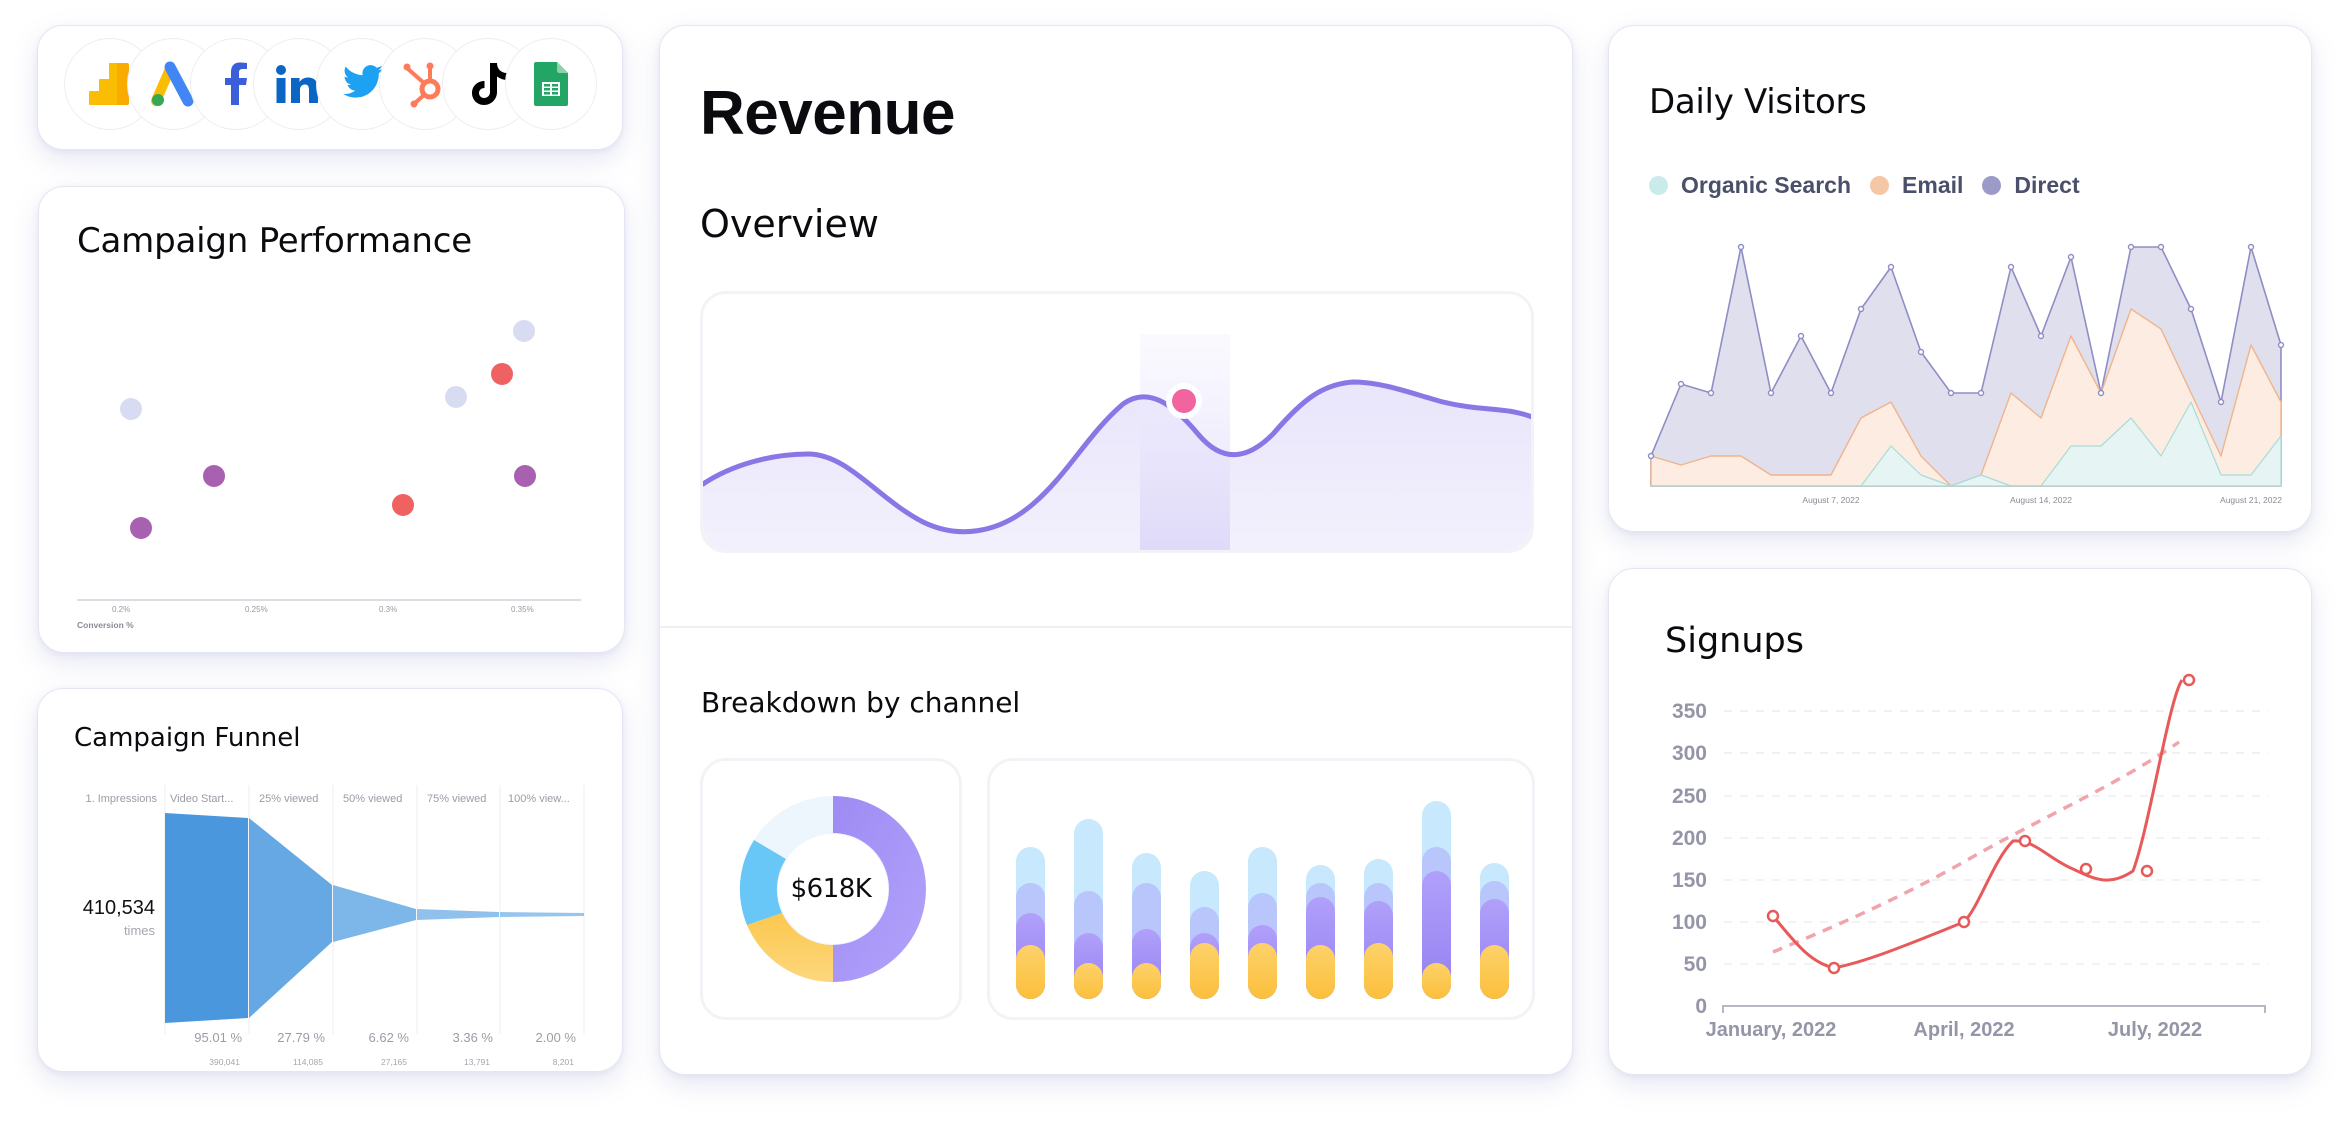  I want to click on twitter-icon, so click(363, 81).